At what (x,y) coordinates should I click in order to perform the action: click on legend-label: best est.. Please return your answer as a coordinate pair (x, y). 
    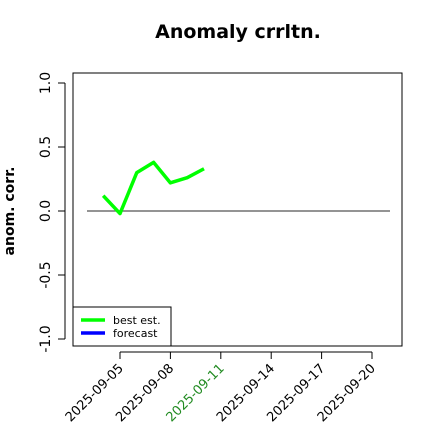
    Looking at the image, I should click on (137, 320).